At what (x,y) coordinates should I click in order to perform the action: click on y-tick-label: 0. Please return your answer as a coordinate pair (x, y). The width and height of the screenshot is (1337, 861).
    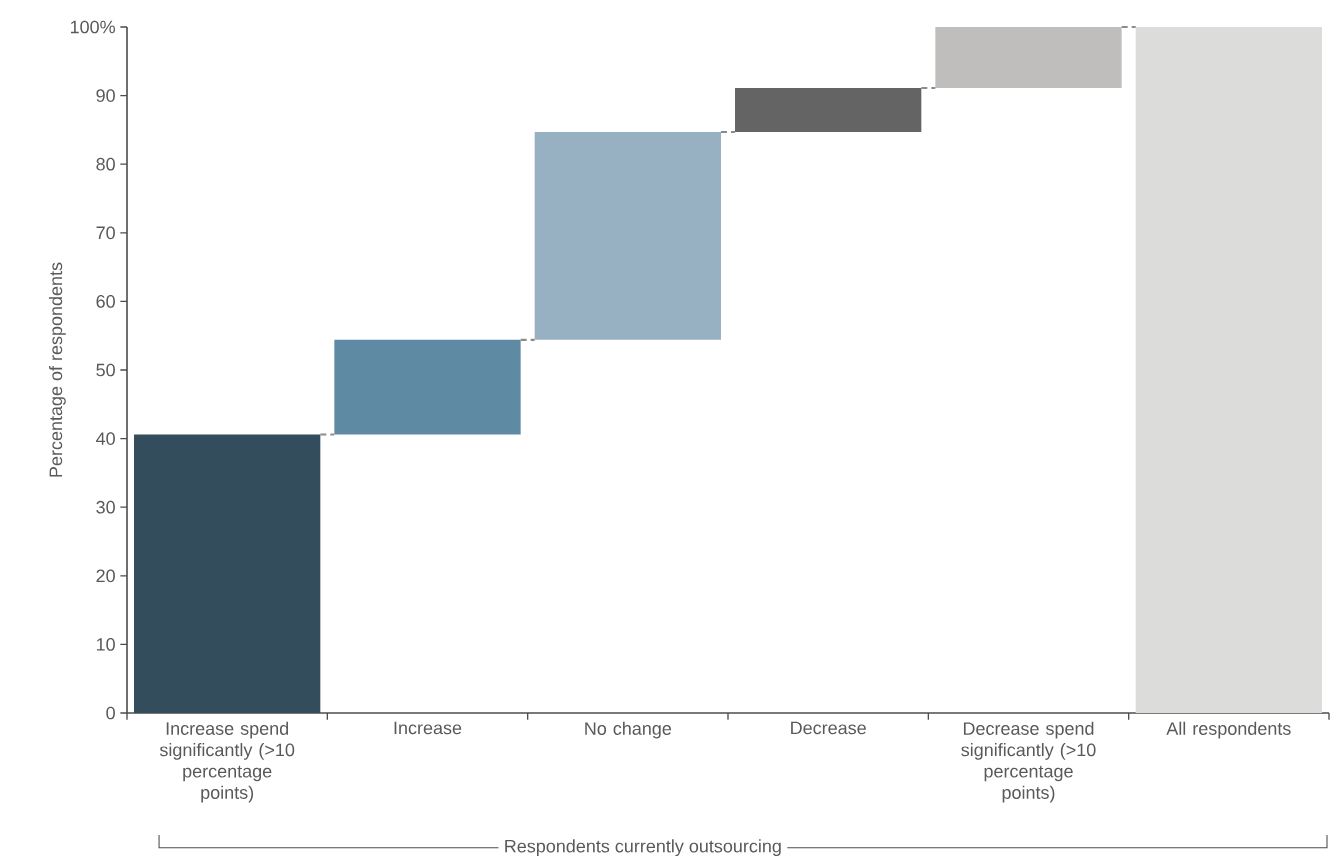
    Looking at the image, I should click on (110, 713).